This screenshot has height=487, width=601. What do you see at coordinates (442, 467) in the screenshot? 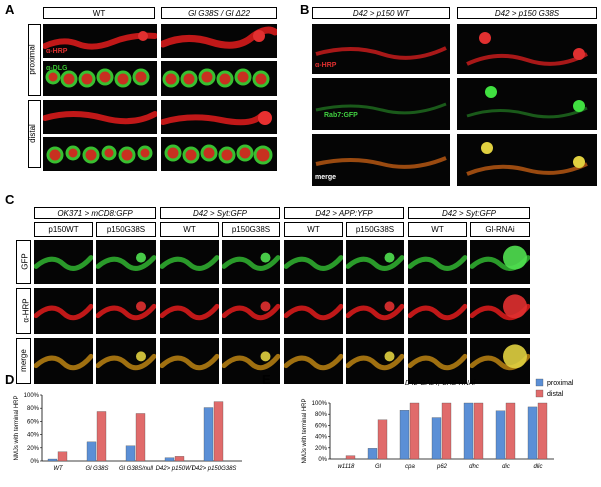
I see `x-tick-label: p62` at bounding box center [442, 467].